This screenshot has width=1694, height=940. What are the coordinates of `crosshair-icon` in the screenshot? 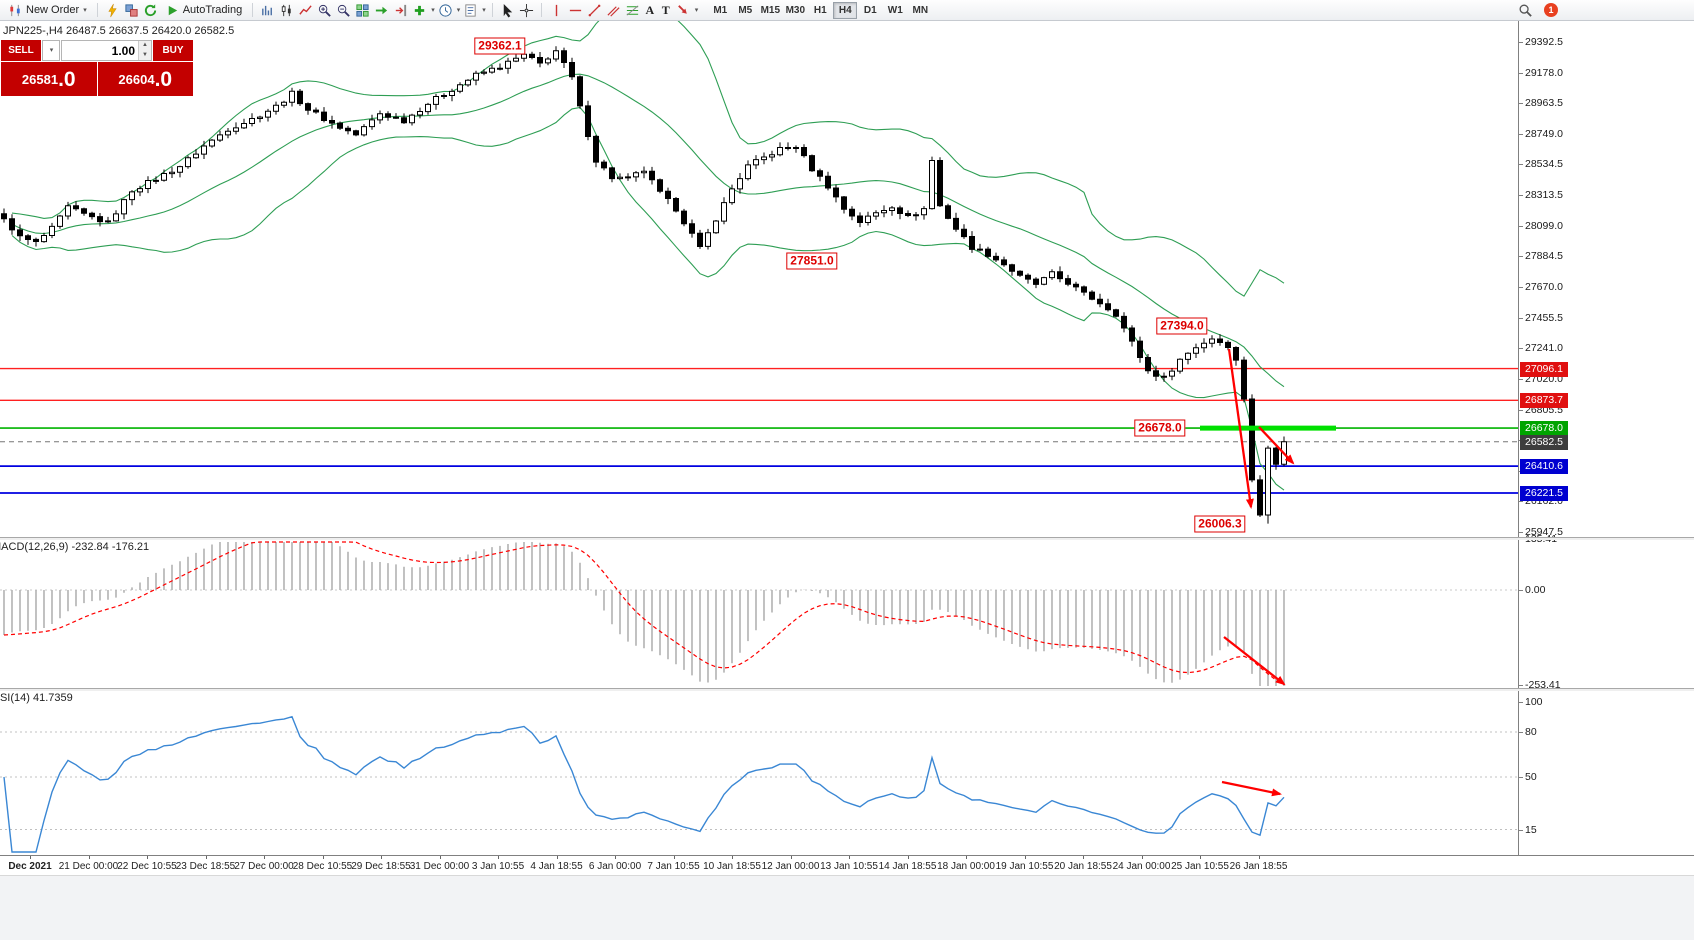 It's located at (526, 10).